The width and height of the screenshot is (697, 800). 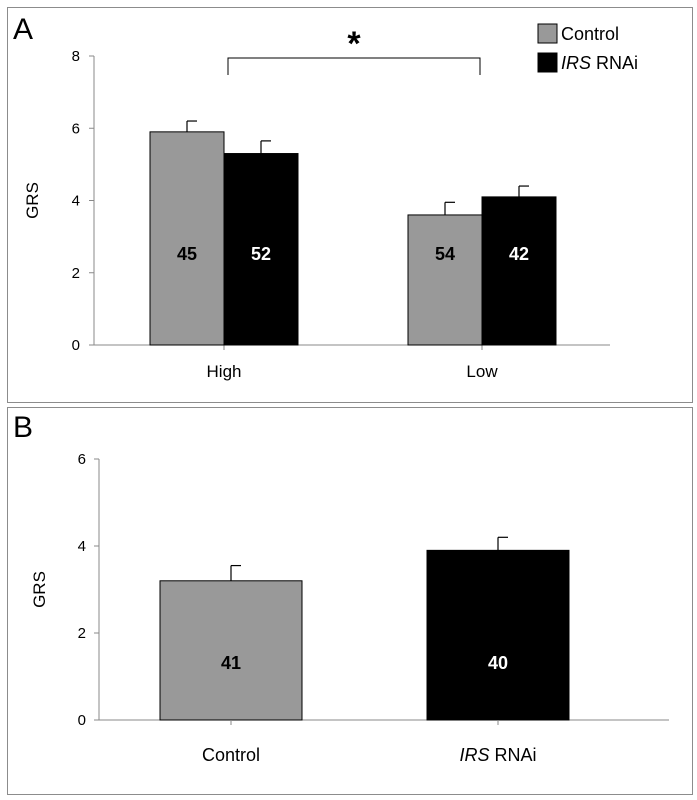 What do you see at coordinates (23, 427) in the screenshot?
I see `panel-letter-b: B` at bounding box center [23, 427].